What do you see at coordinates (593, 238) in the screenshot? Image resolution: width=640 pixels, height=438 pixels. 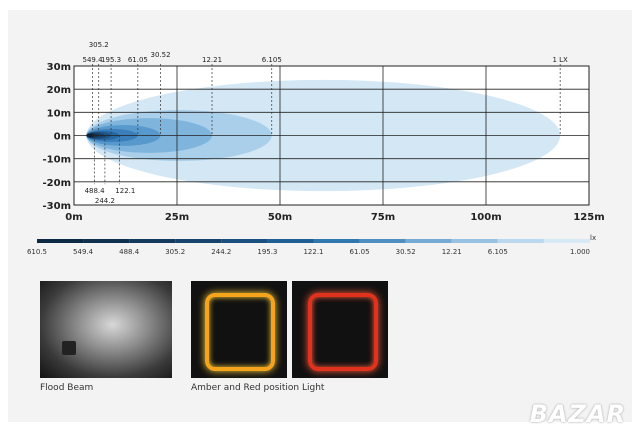 I see `colorbar-unit: lx` at bounding box center [593, 238].